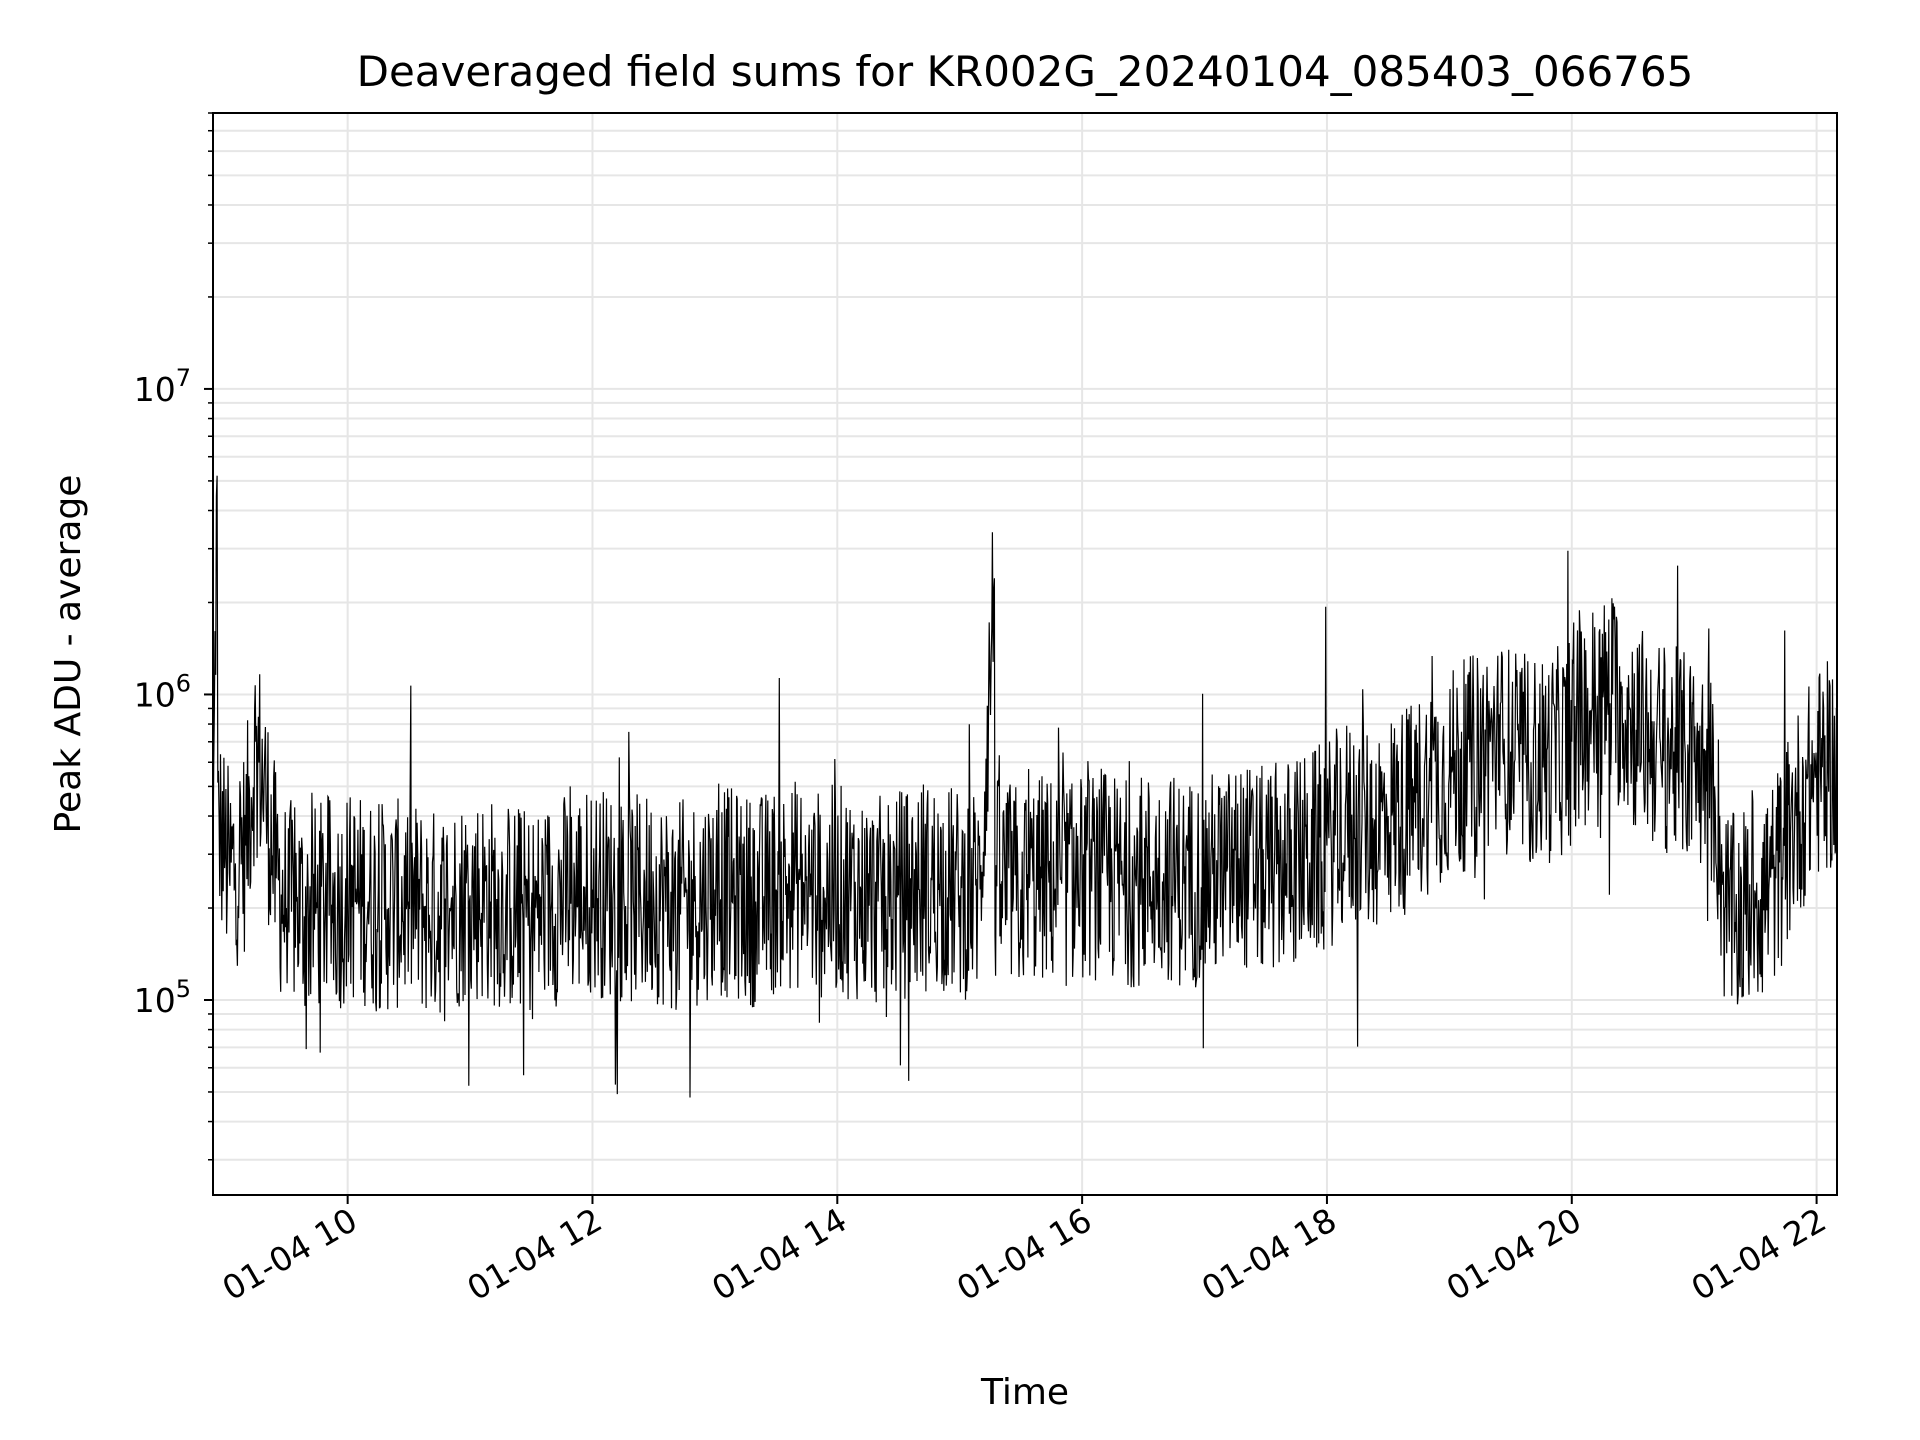  I want to click on y-tick-label: 10⁶, so click(162, 691).